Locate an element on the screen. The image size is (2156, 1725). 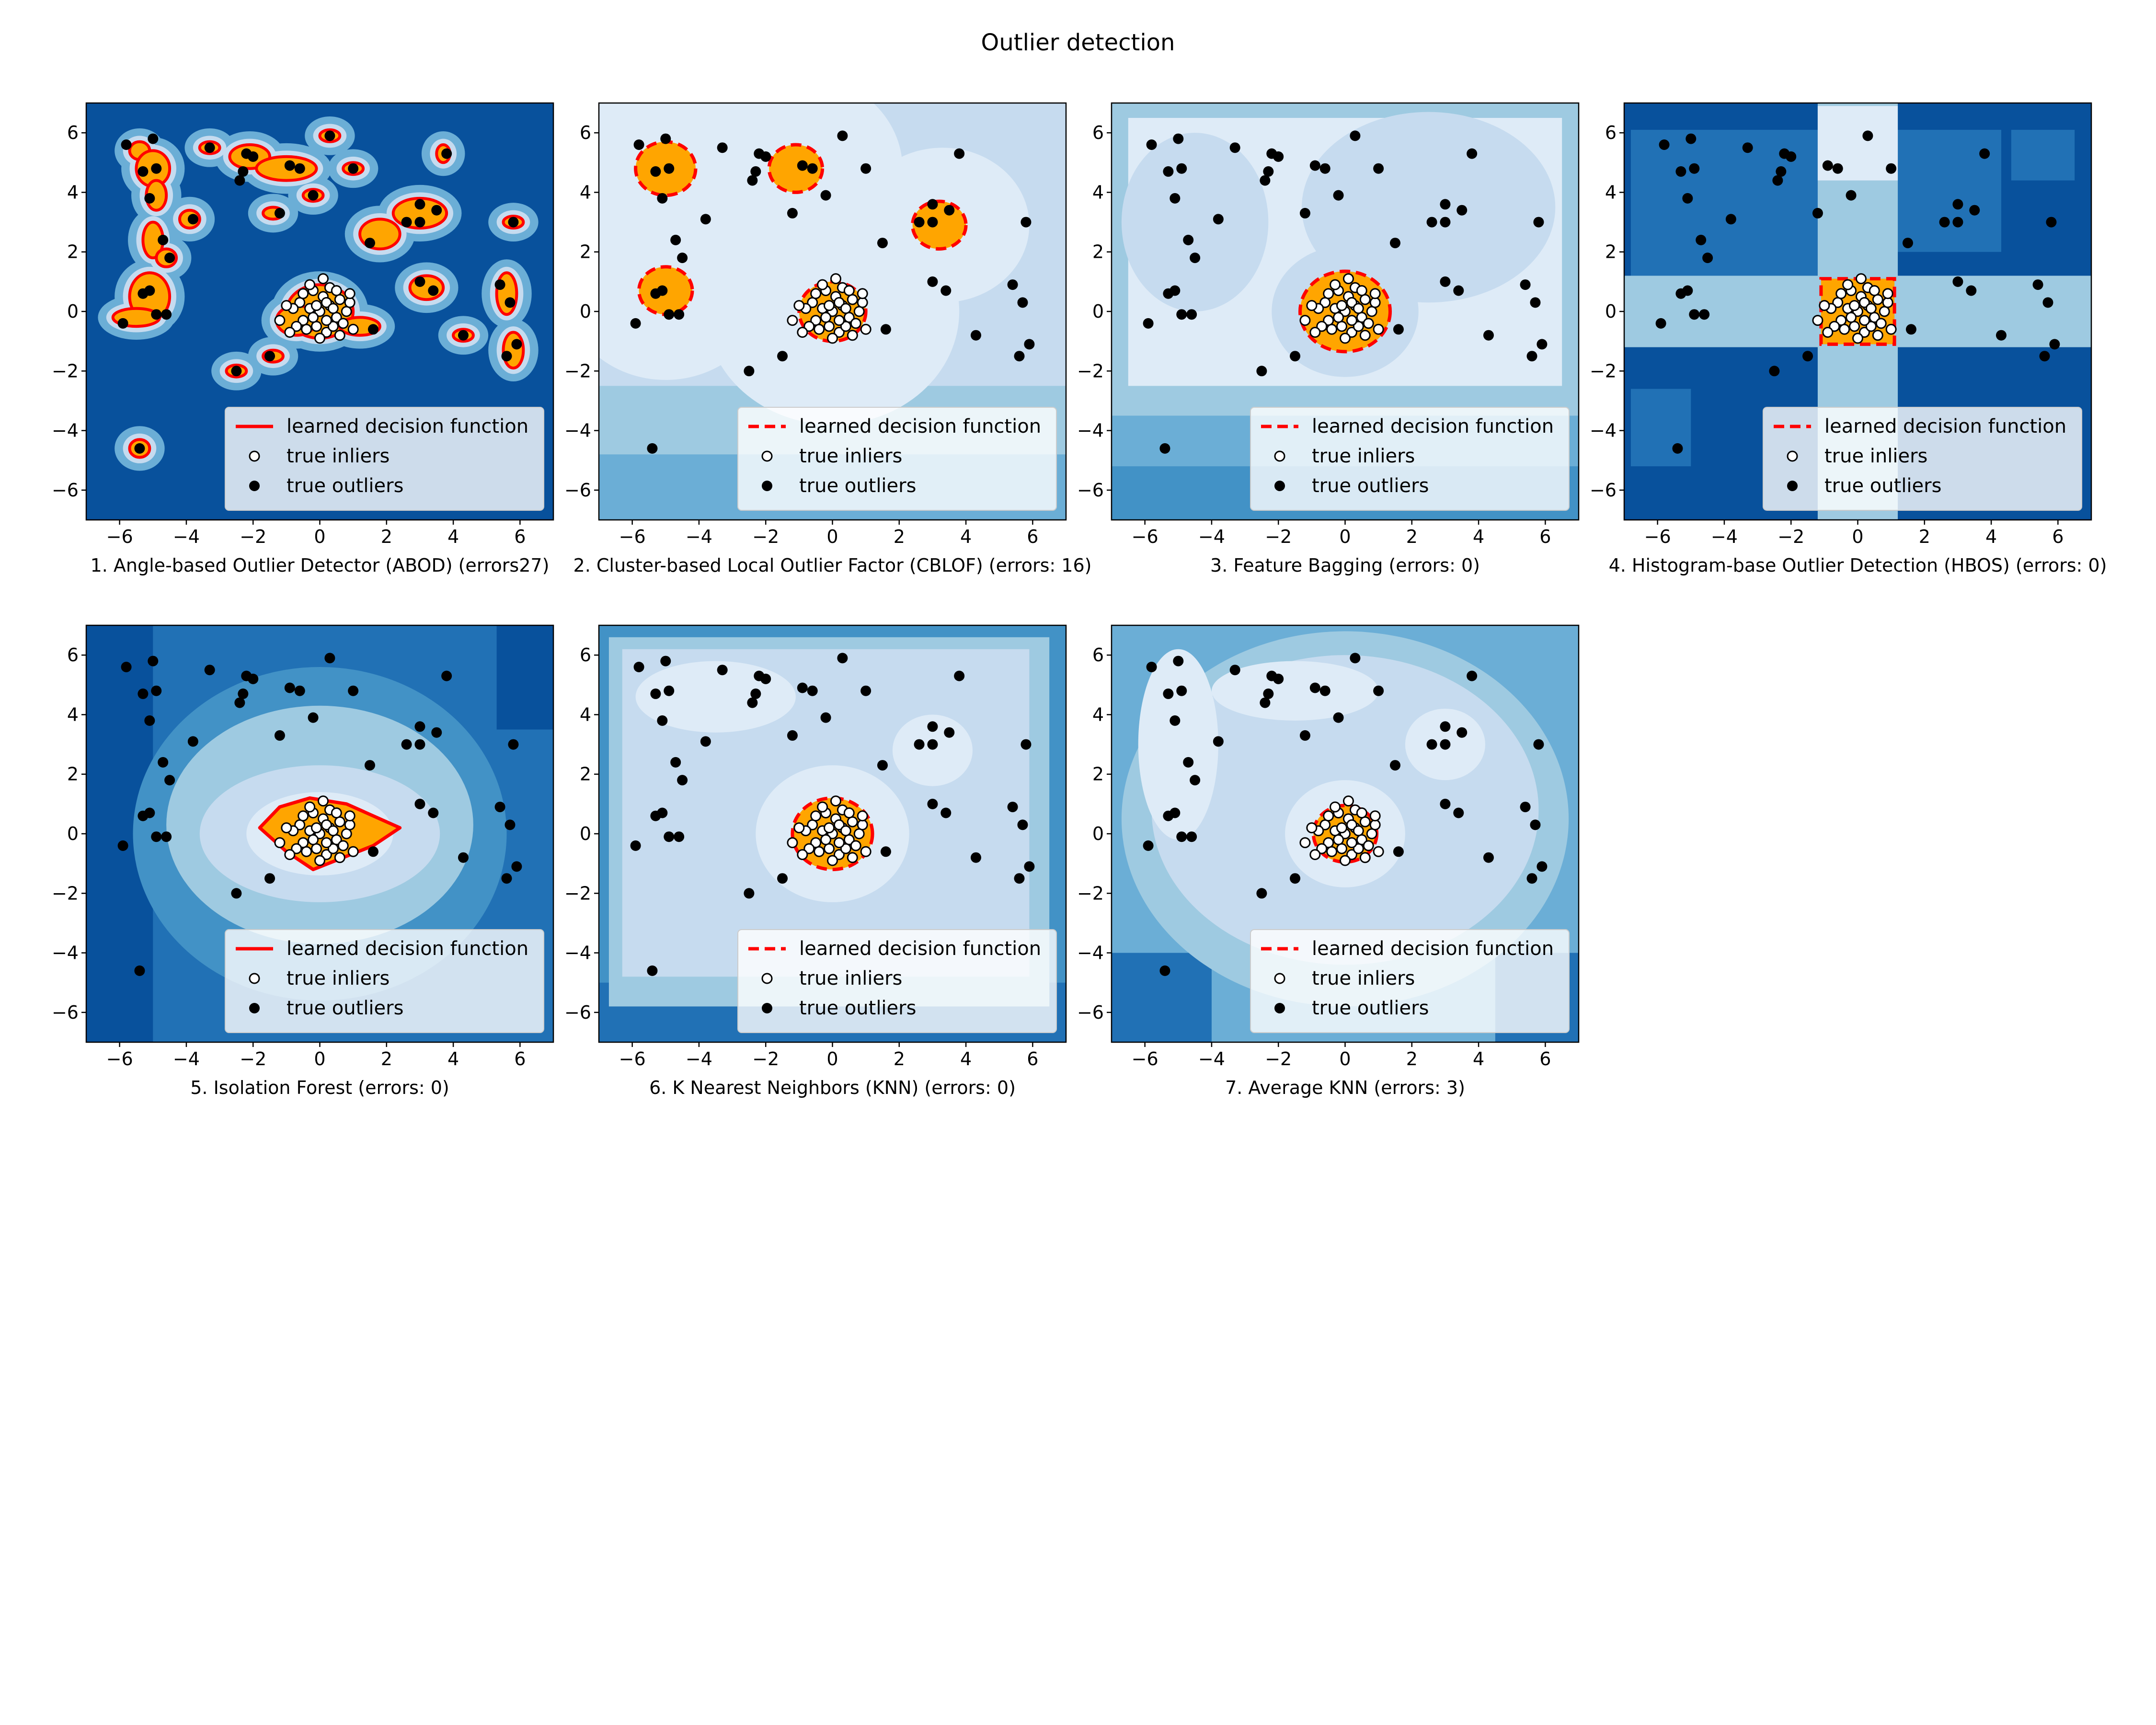
x-tick-label: 0 is located at coordinates (832, 536).